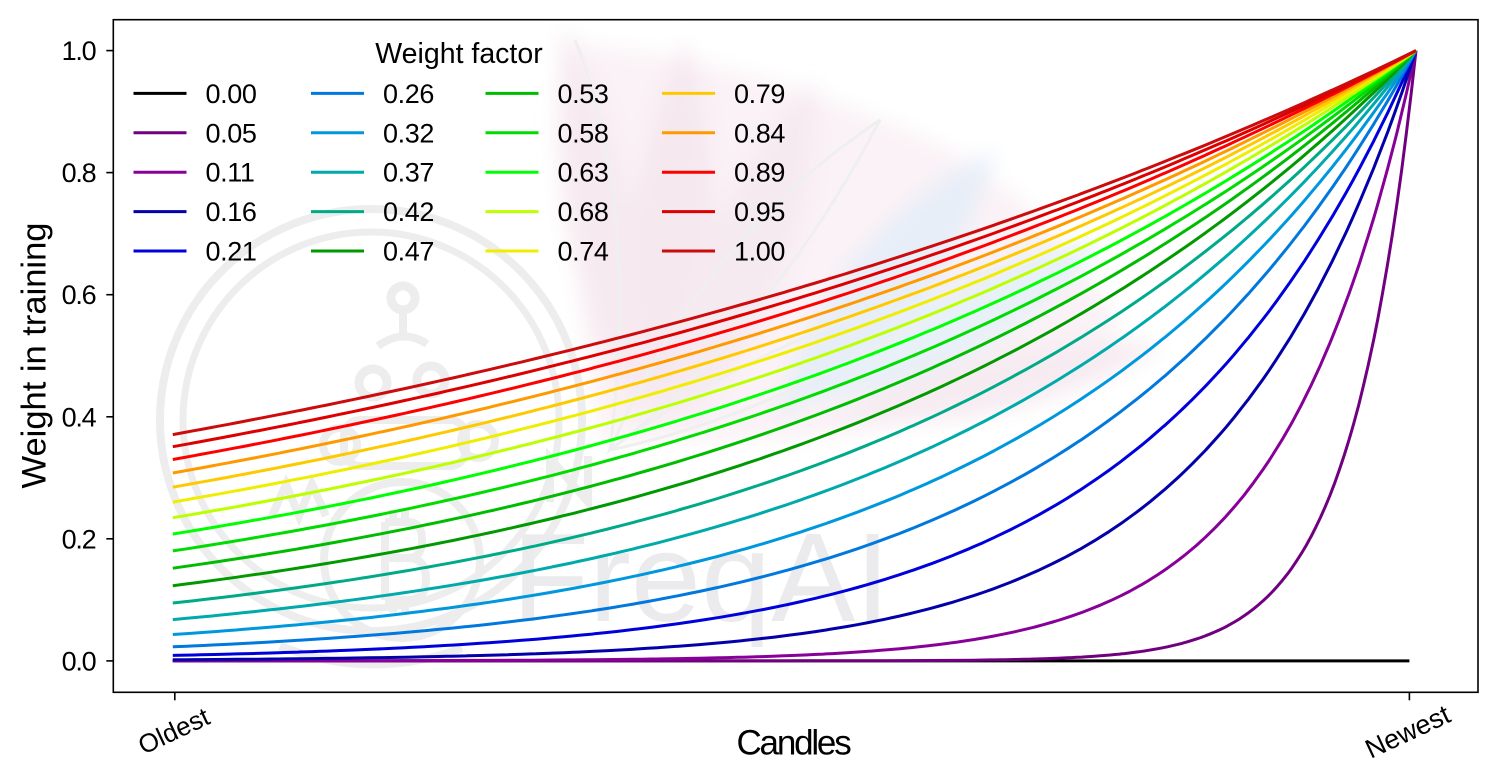 Image resolution: width=1502 pixels, height=774 pixels. I want to click on svg-text: 0.95, so click(759, 212).